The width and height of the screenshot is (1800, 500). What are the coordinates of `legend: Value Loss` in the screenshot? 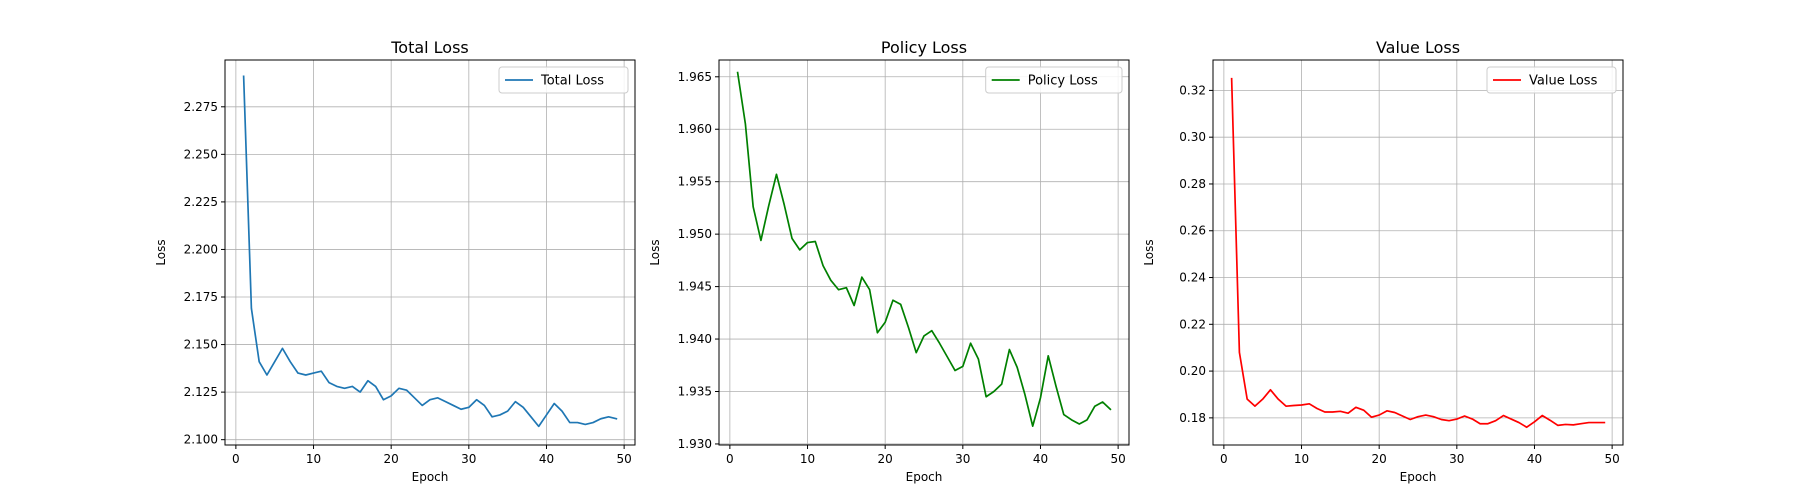 It's located at (1551, 80).